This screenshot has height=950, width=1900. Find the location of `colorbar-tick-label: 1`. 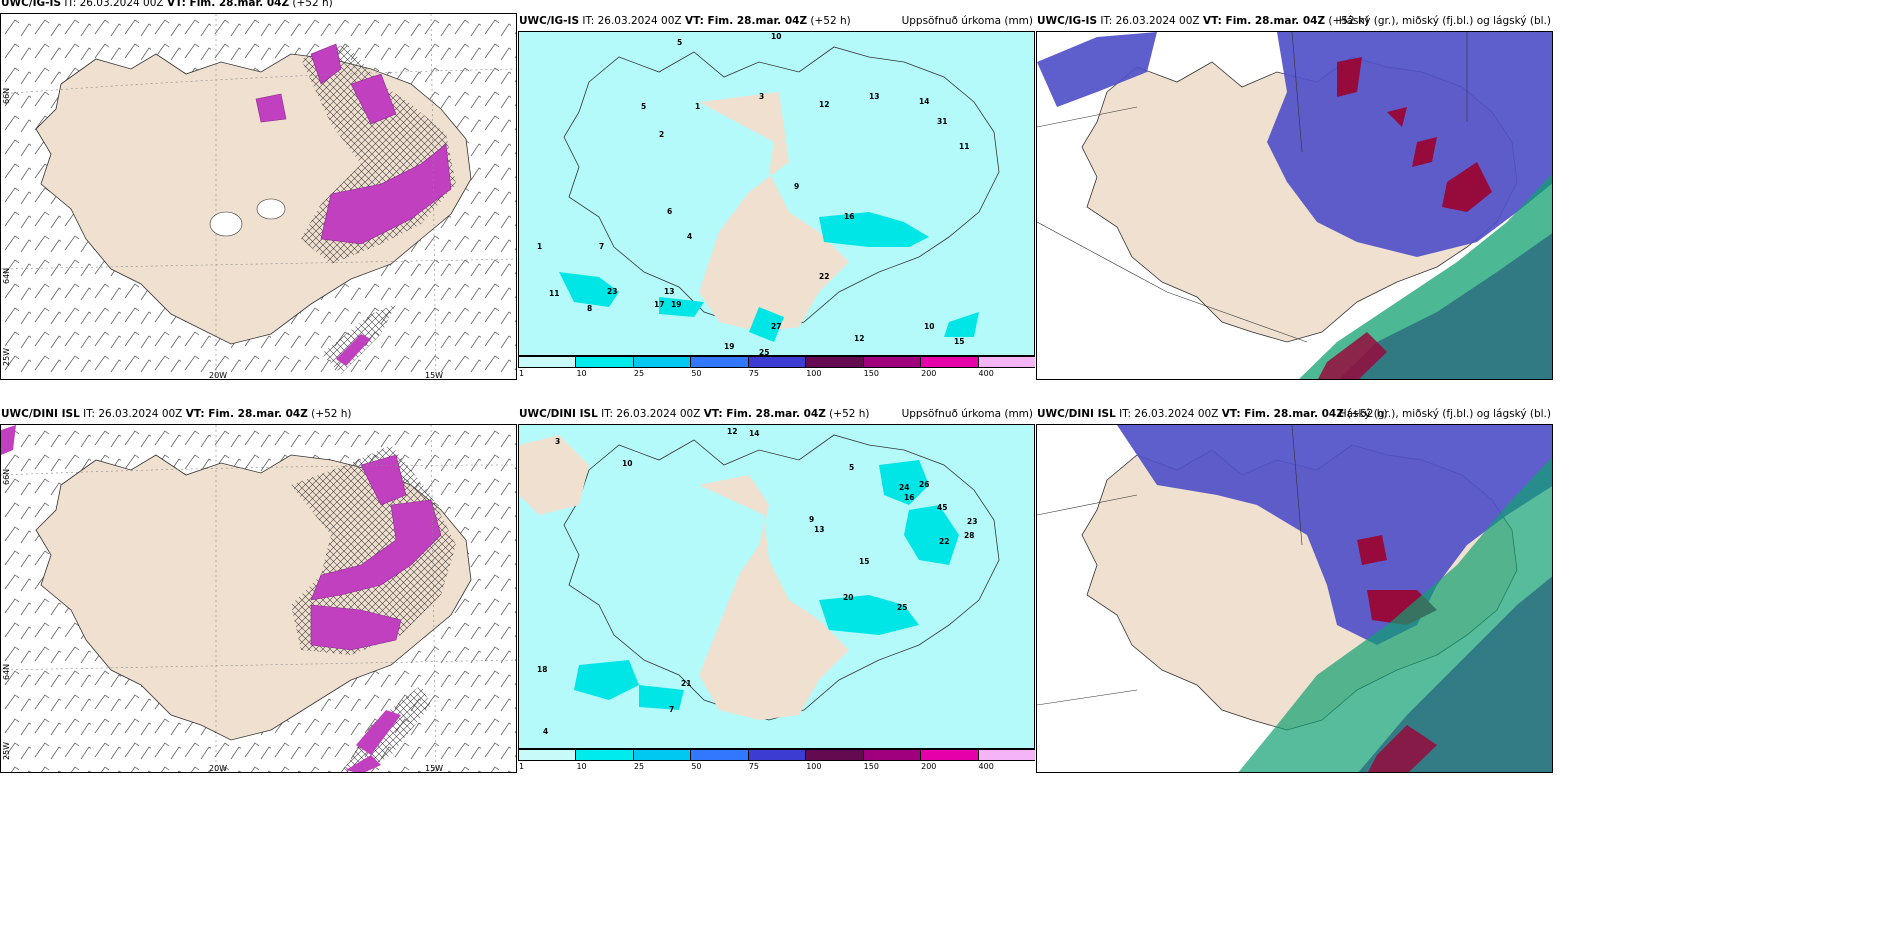

colorbar-tick-label: 1 is located at coordinates (522, 766).